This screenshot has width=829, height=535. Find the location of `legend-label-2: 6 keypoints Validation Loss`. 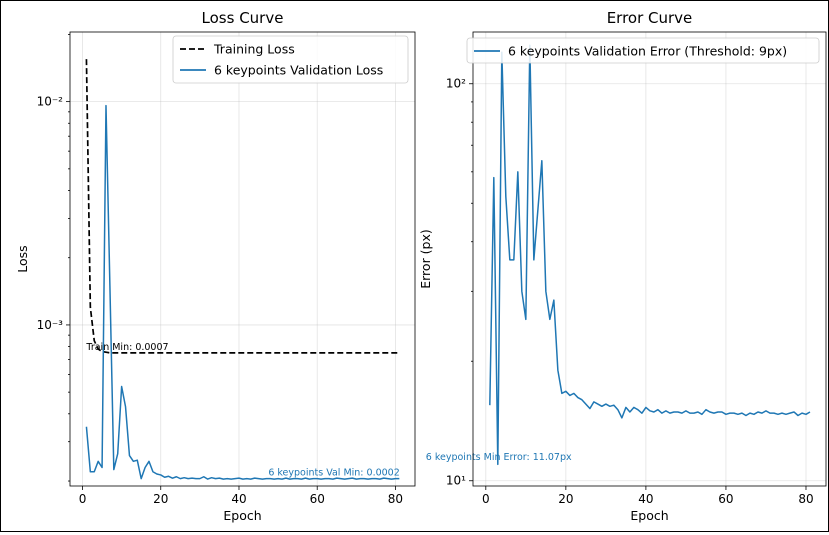

legend-label-2: 6 keypoints Validation Loss is located at coordinates (298, 70).